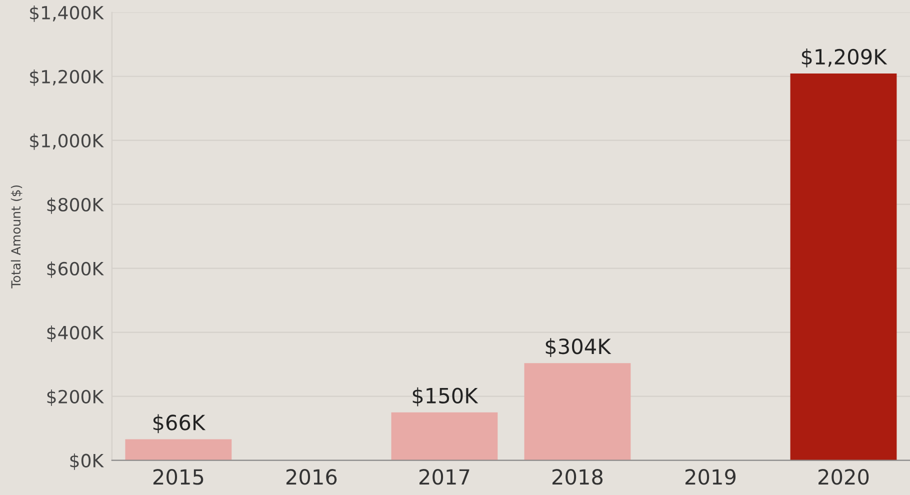  Describe the element at coordinates (845, 58) in the screenshot. I see `data-label: $1,209K` at that location.